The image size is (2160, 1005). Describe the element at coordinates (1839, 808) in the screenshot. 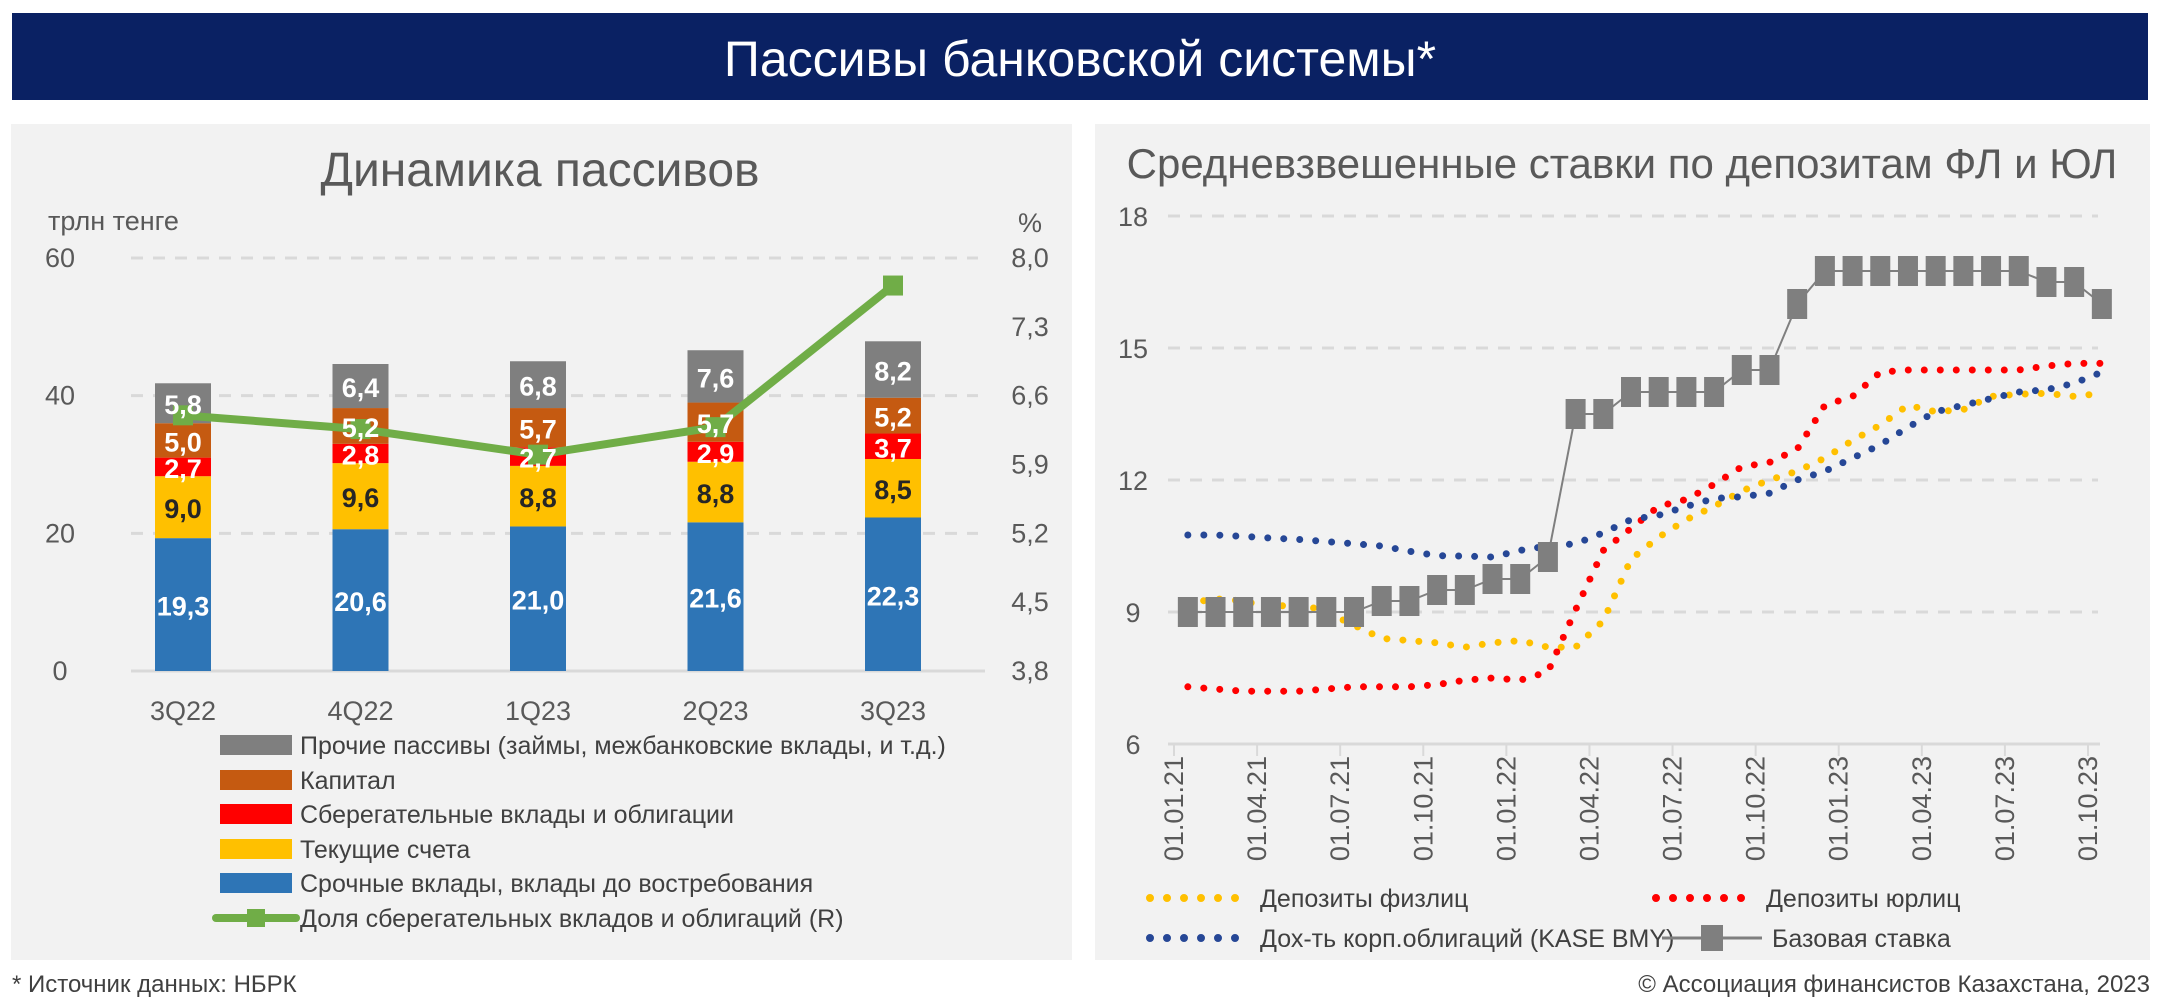

I see `x-tick-label: 01.01.23` at that location.